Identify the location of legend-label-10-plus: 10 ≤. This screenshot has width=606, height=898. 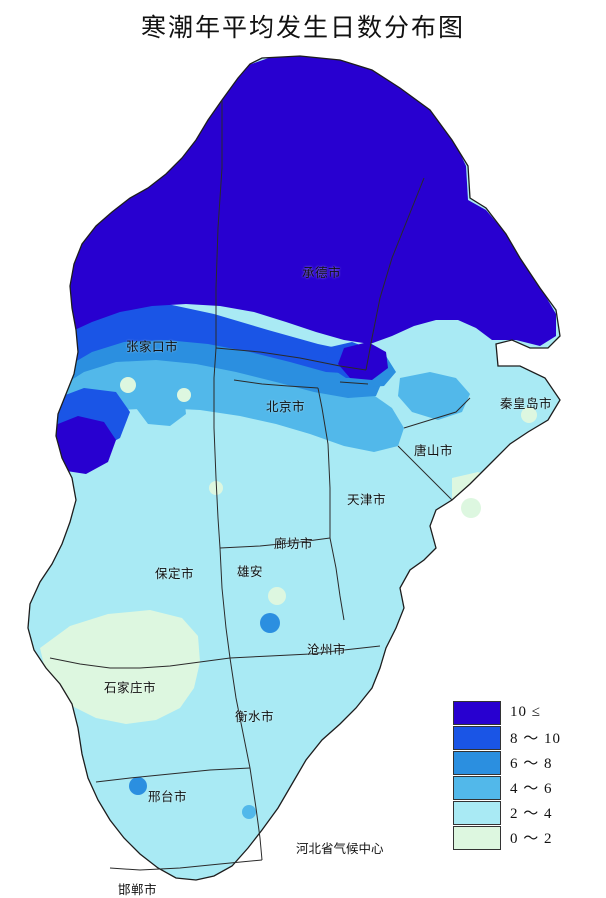
(525, 712).